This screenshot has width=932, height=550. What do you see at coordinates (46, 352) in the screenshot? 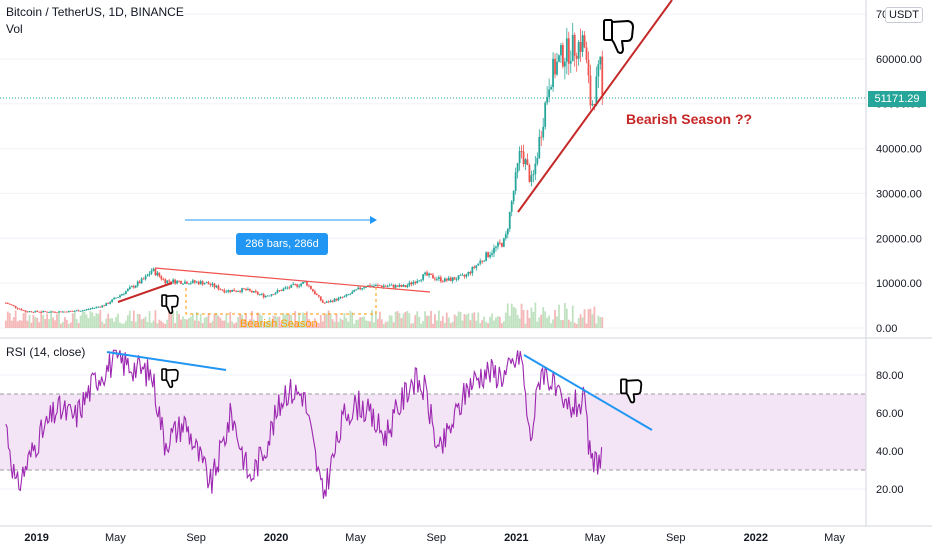
I see `rsi-title: RSI (14, close)` at bounding box center [46, 352].